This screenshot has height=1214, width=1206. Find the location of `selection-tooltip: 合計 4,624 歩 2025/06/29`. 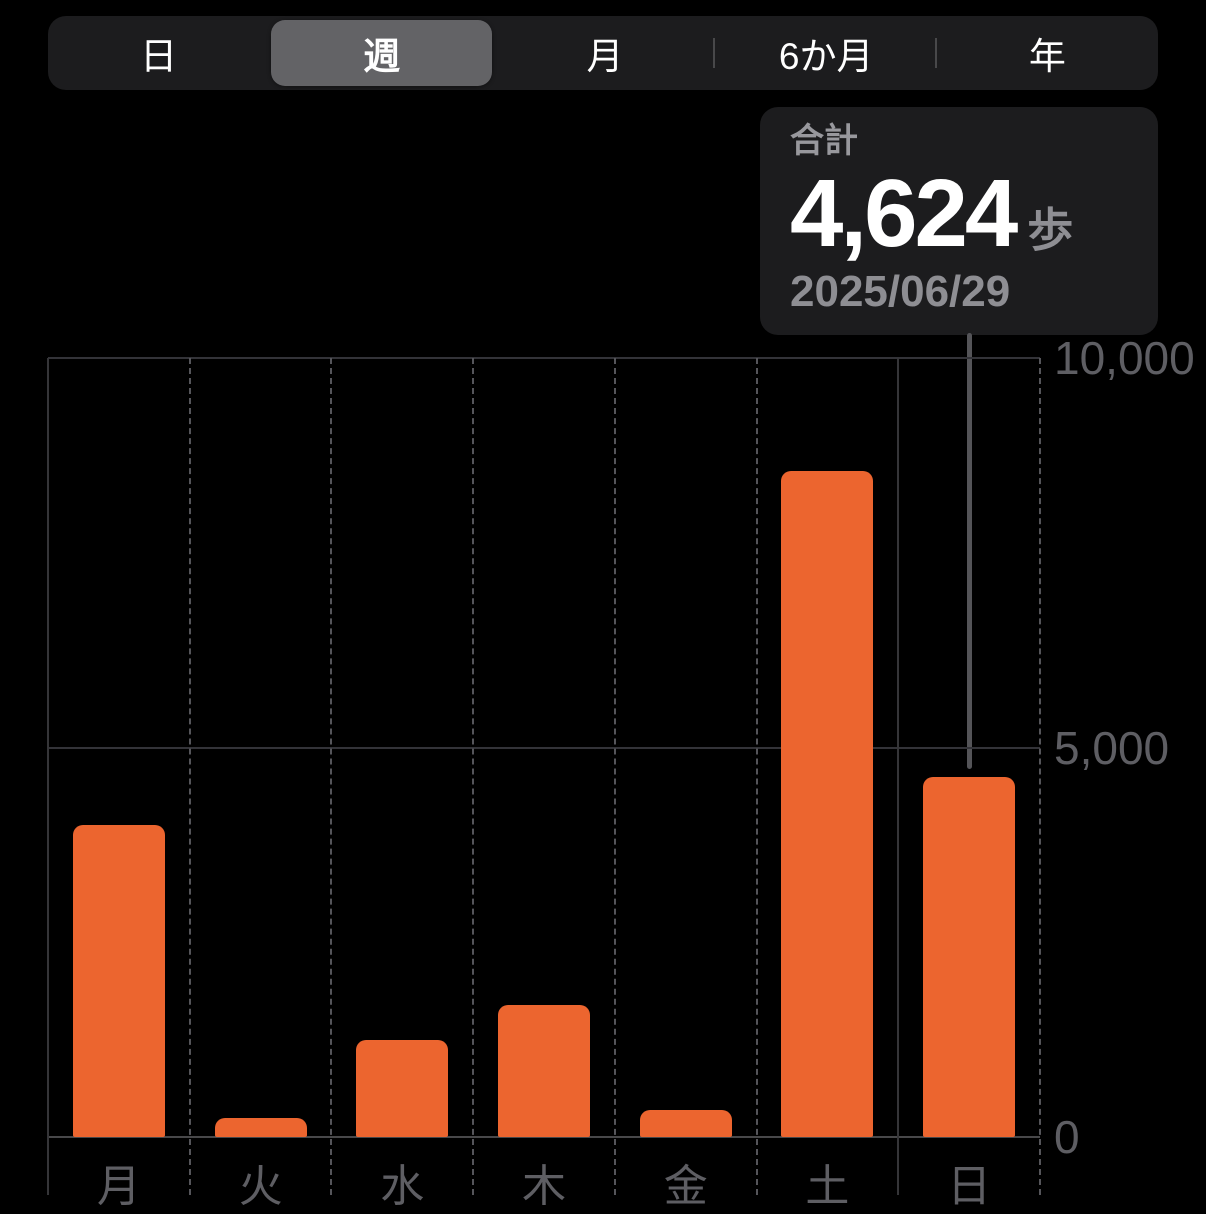

selection-tooltip: 合計 4,624 歩 2025/06/29 is located at coordinates (959, 221).